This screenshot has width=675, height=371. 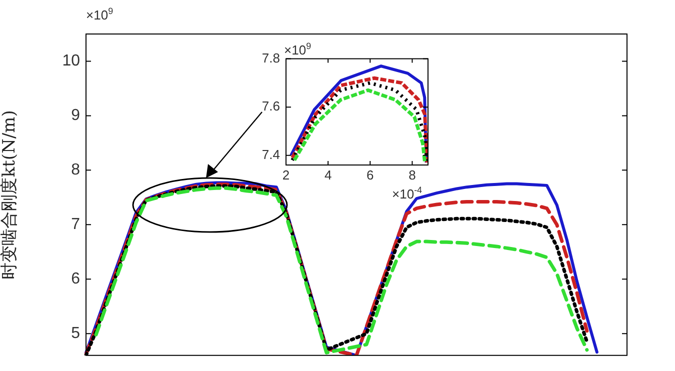 I want to click on x-tick-label: 8, so click(x=412, y=174).